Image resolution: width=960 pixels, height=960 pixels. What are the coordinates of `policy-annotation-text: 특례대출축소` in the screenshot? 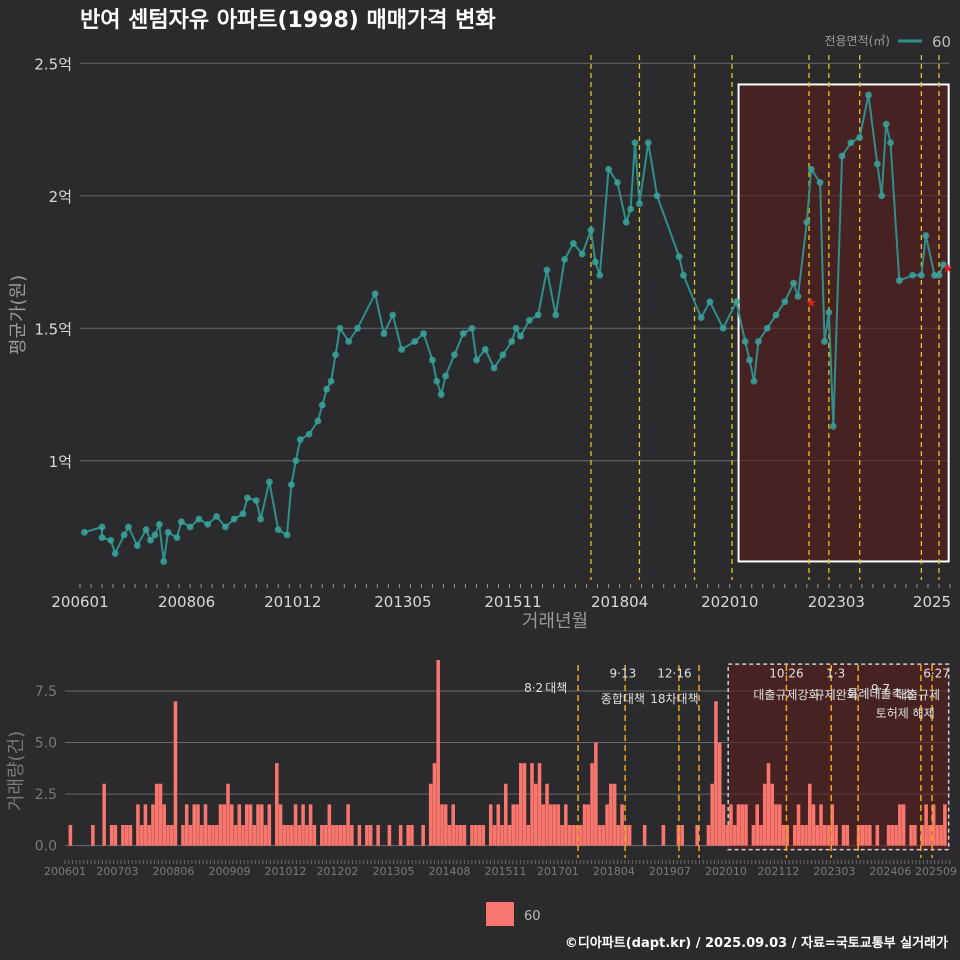 It's located at (880, 694).